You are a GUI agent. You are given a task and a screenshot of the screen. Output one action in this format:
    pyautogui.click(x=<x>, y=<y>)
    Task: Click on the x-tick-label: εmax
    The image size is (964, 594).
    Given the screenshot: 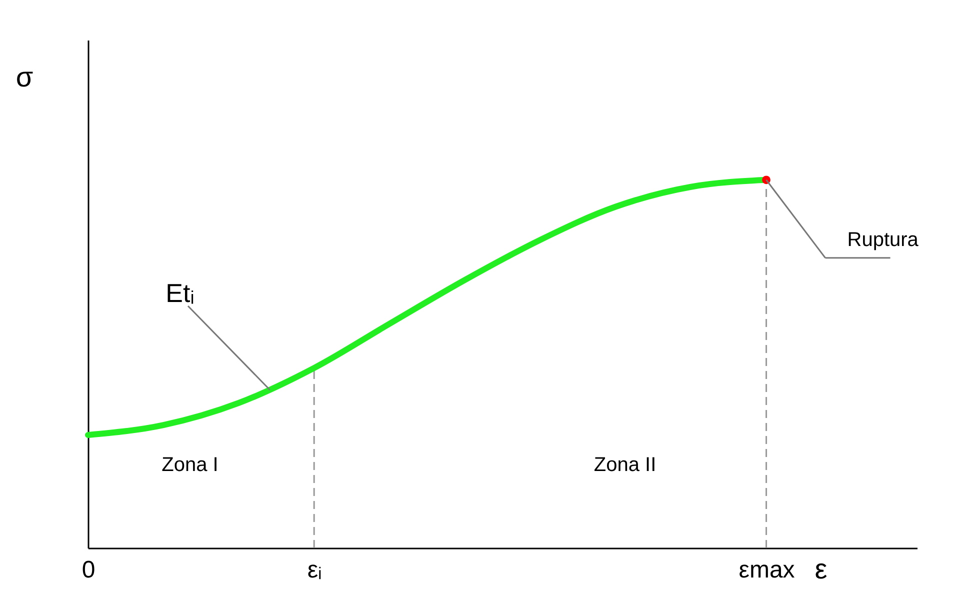 What is the action you would take?
    pyautogui.click(x=766, y=570)
    